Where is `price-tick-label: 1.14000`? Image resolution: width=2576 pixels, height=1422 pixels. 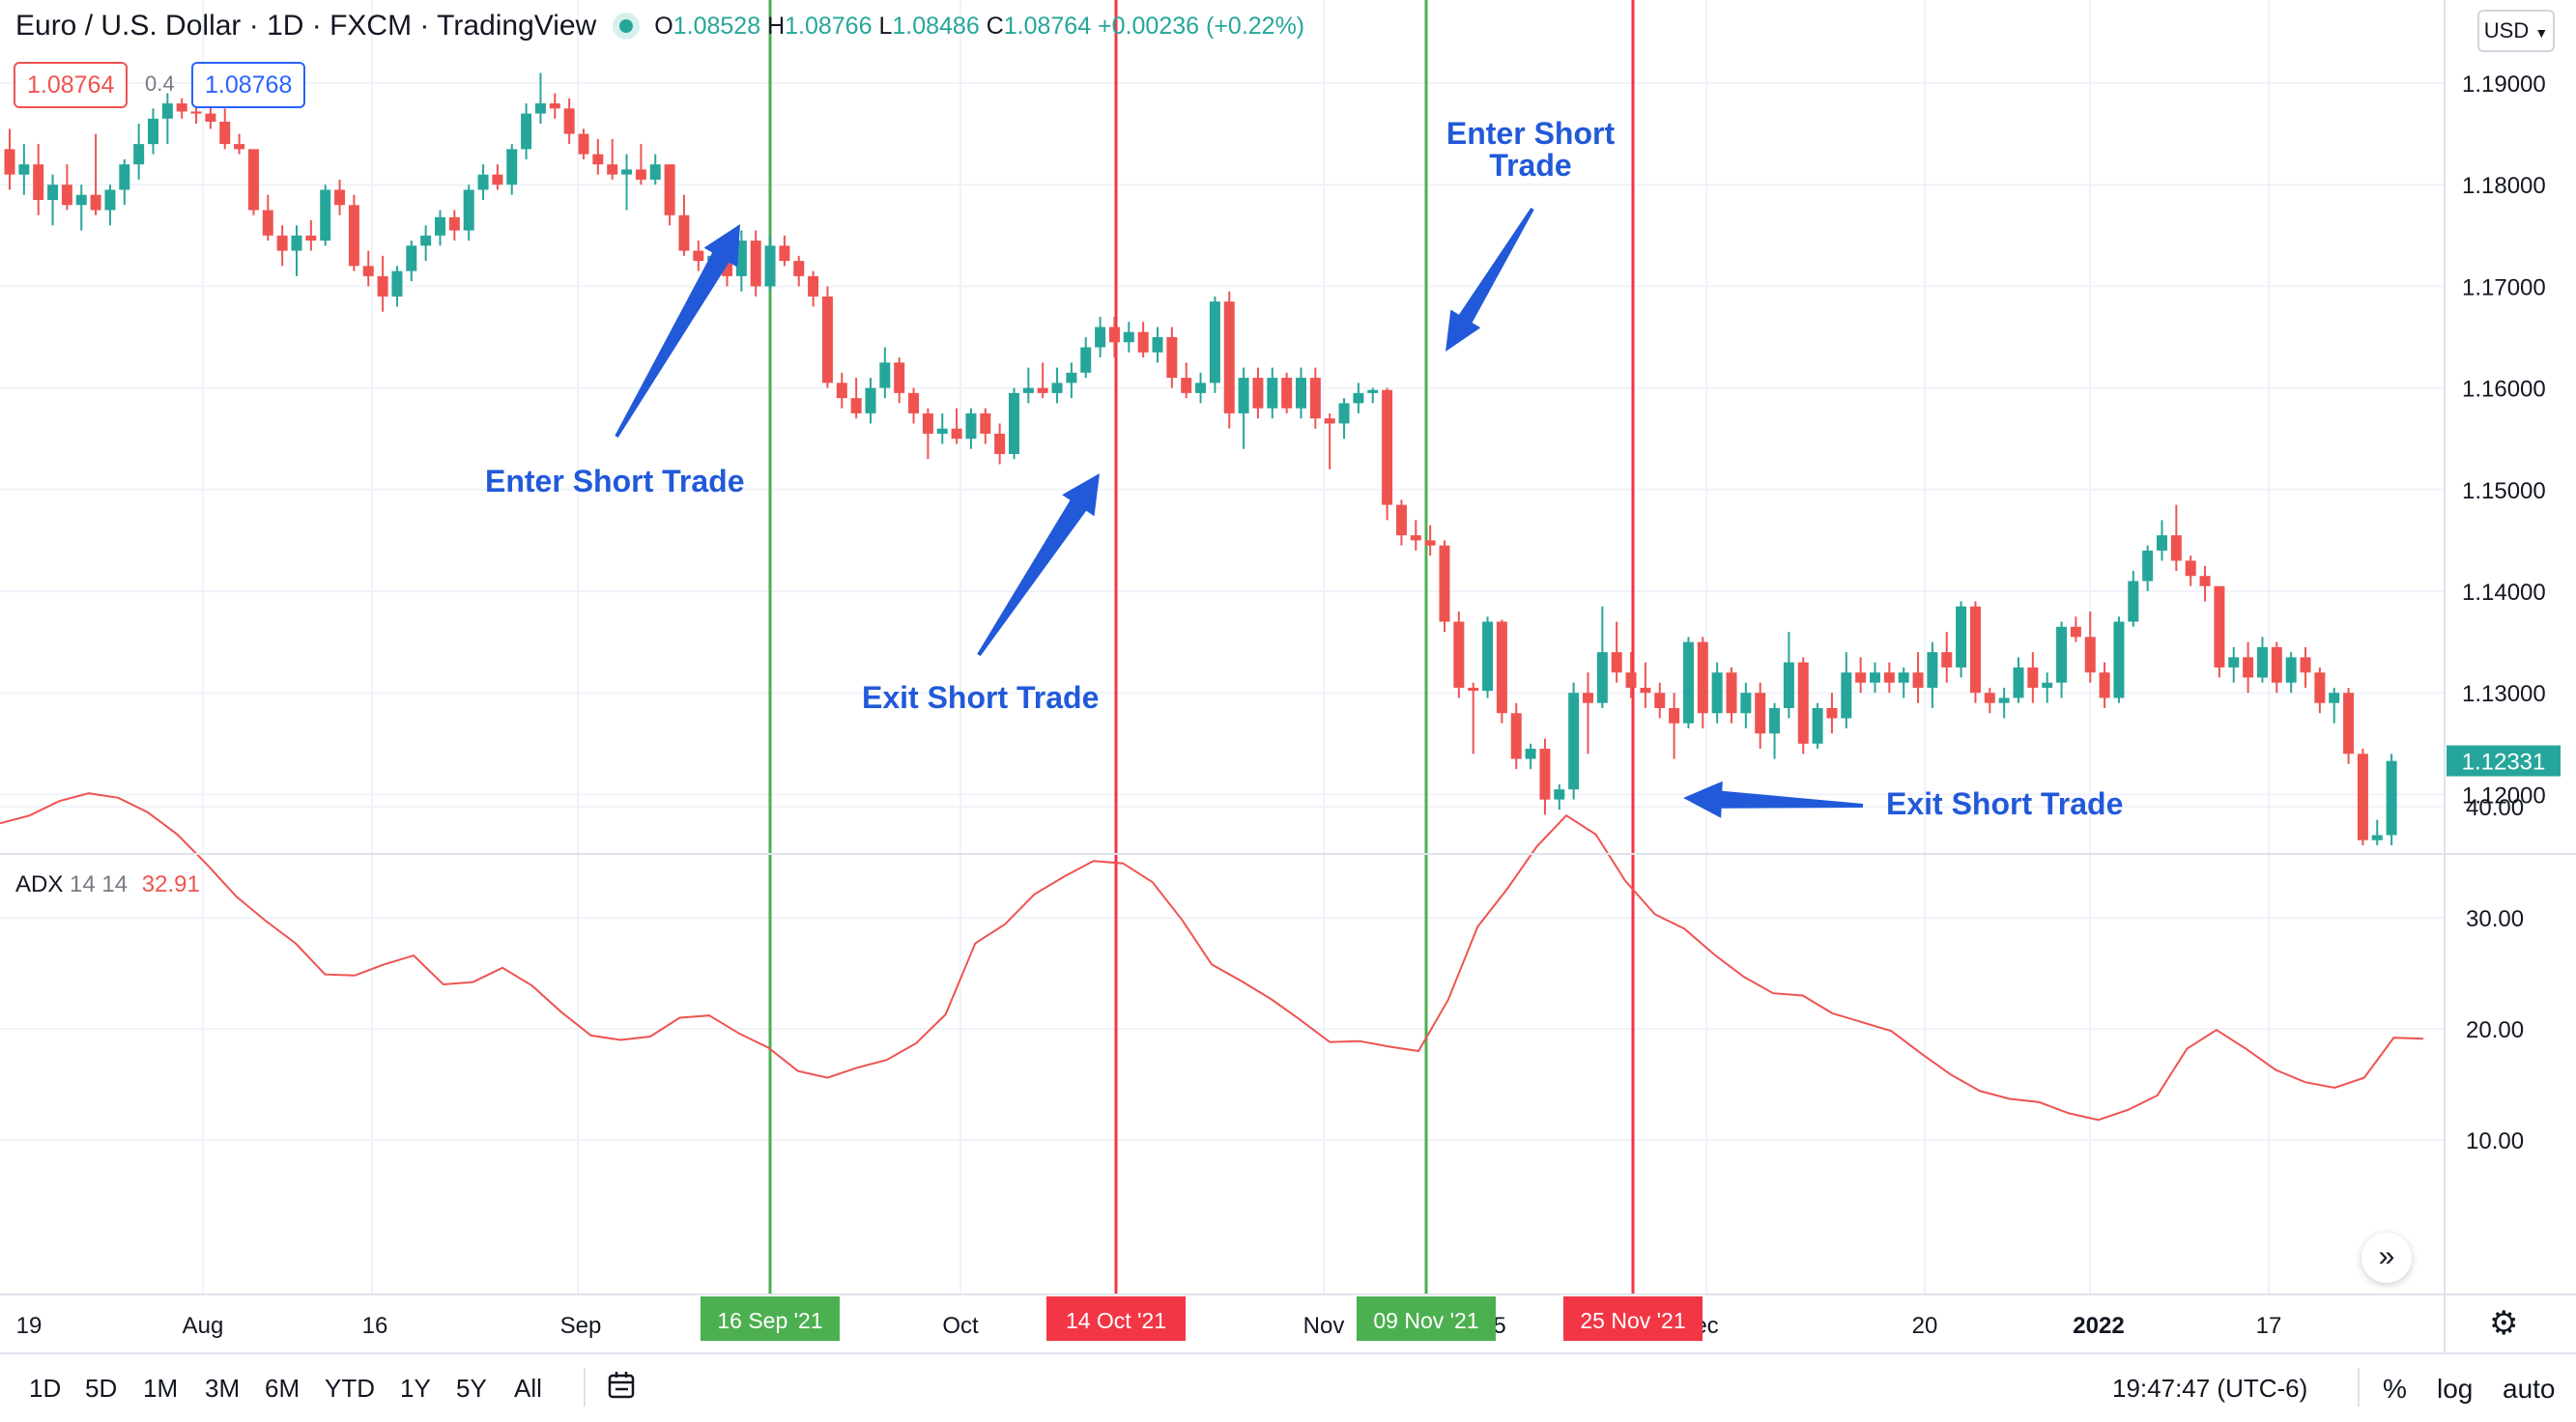
price-tick-label: 1.14000 is located at coordinates (2504, 593).